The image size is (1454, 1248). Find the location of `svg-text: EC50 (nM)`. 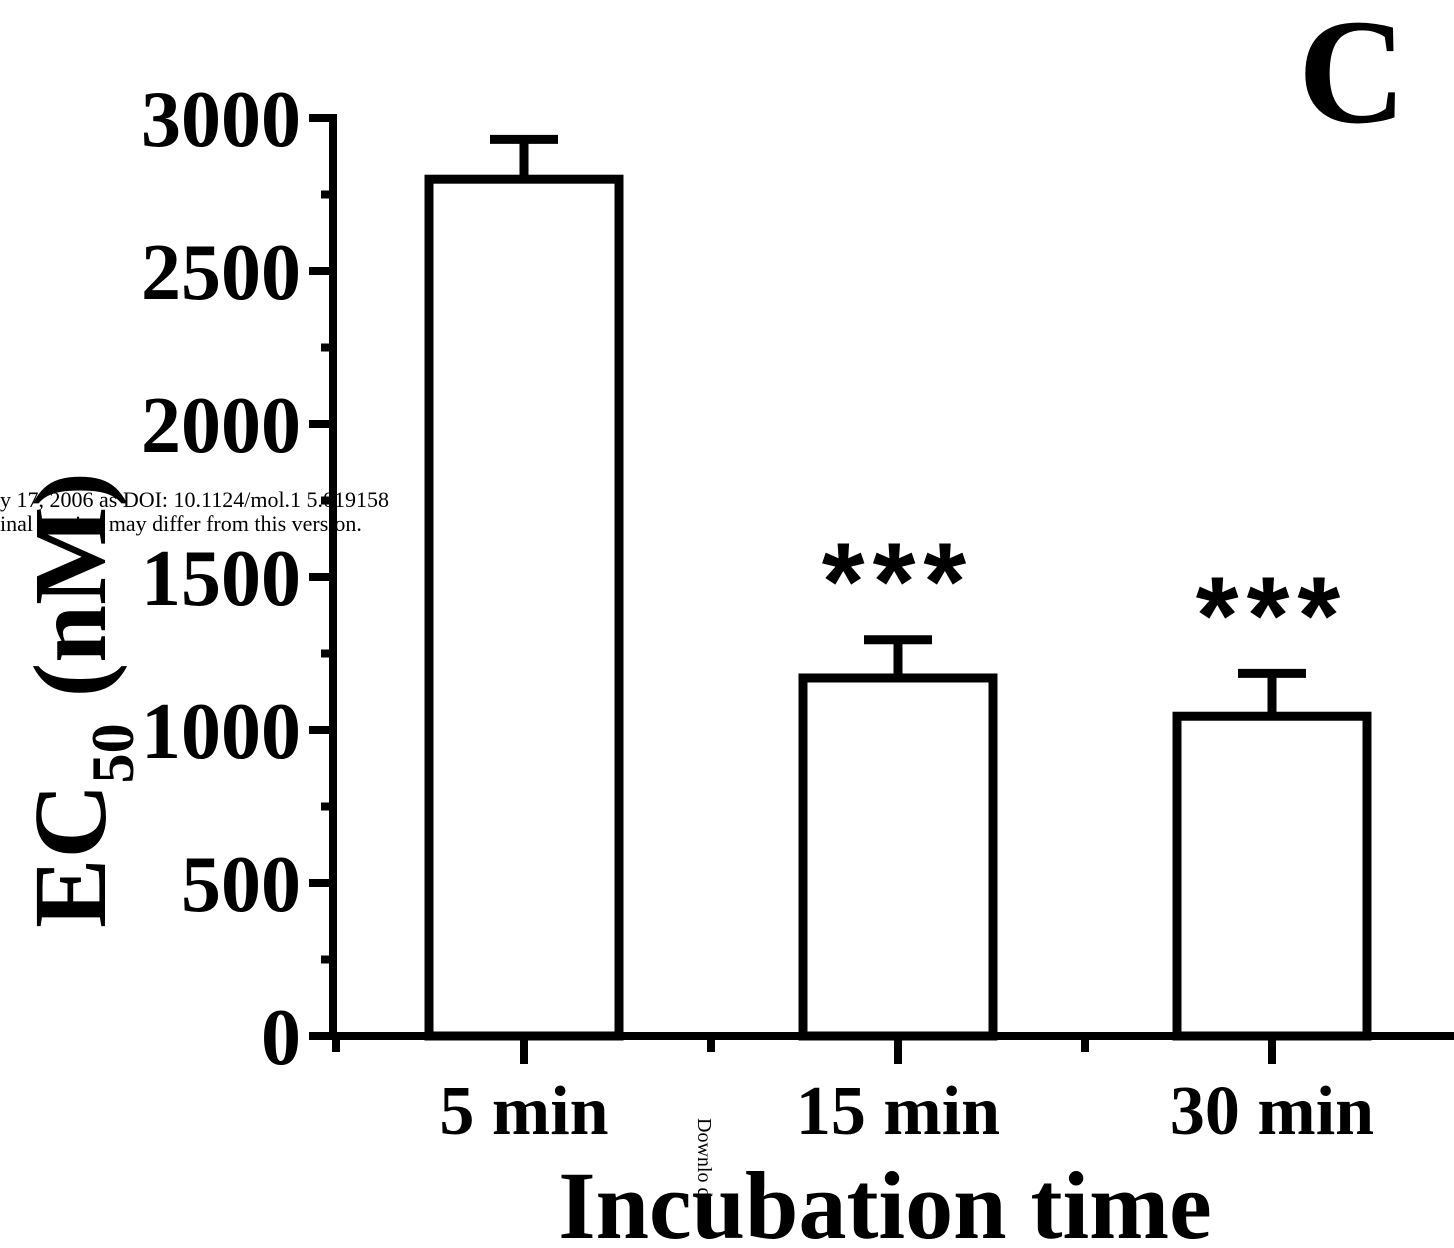

svg-text: EC50 (nM) is located at coordinates (79, 700).